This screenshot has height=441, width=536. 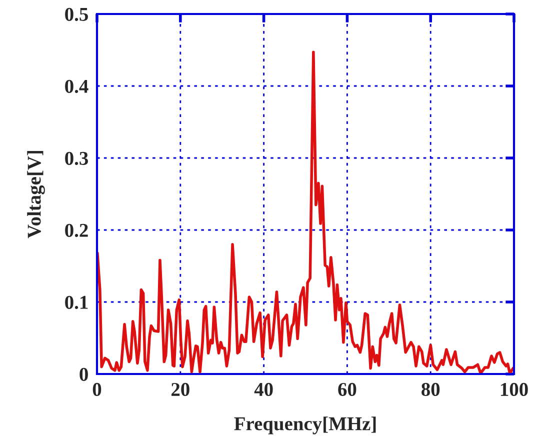 What do you see at coordinates (76, 15) in the screenshot?
I see `y-tick-label: 0.5` at bounding box center [76, 15].